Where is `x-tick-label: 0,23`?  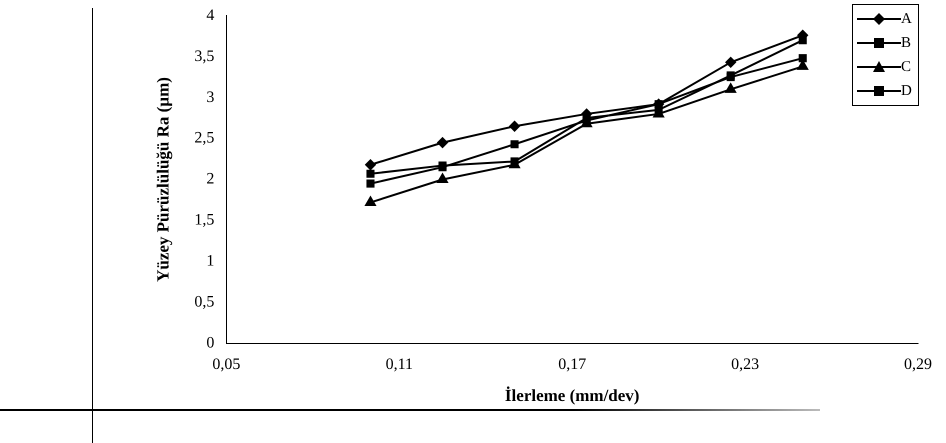
x-tick-label: 0,23 is located at coordinates (745, 365).